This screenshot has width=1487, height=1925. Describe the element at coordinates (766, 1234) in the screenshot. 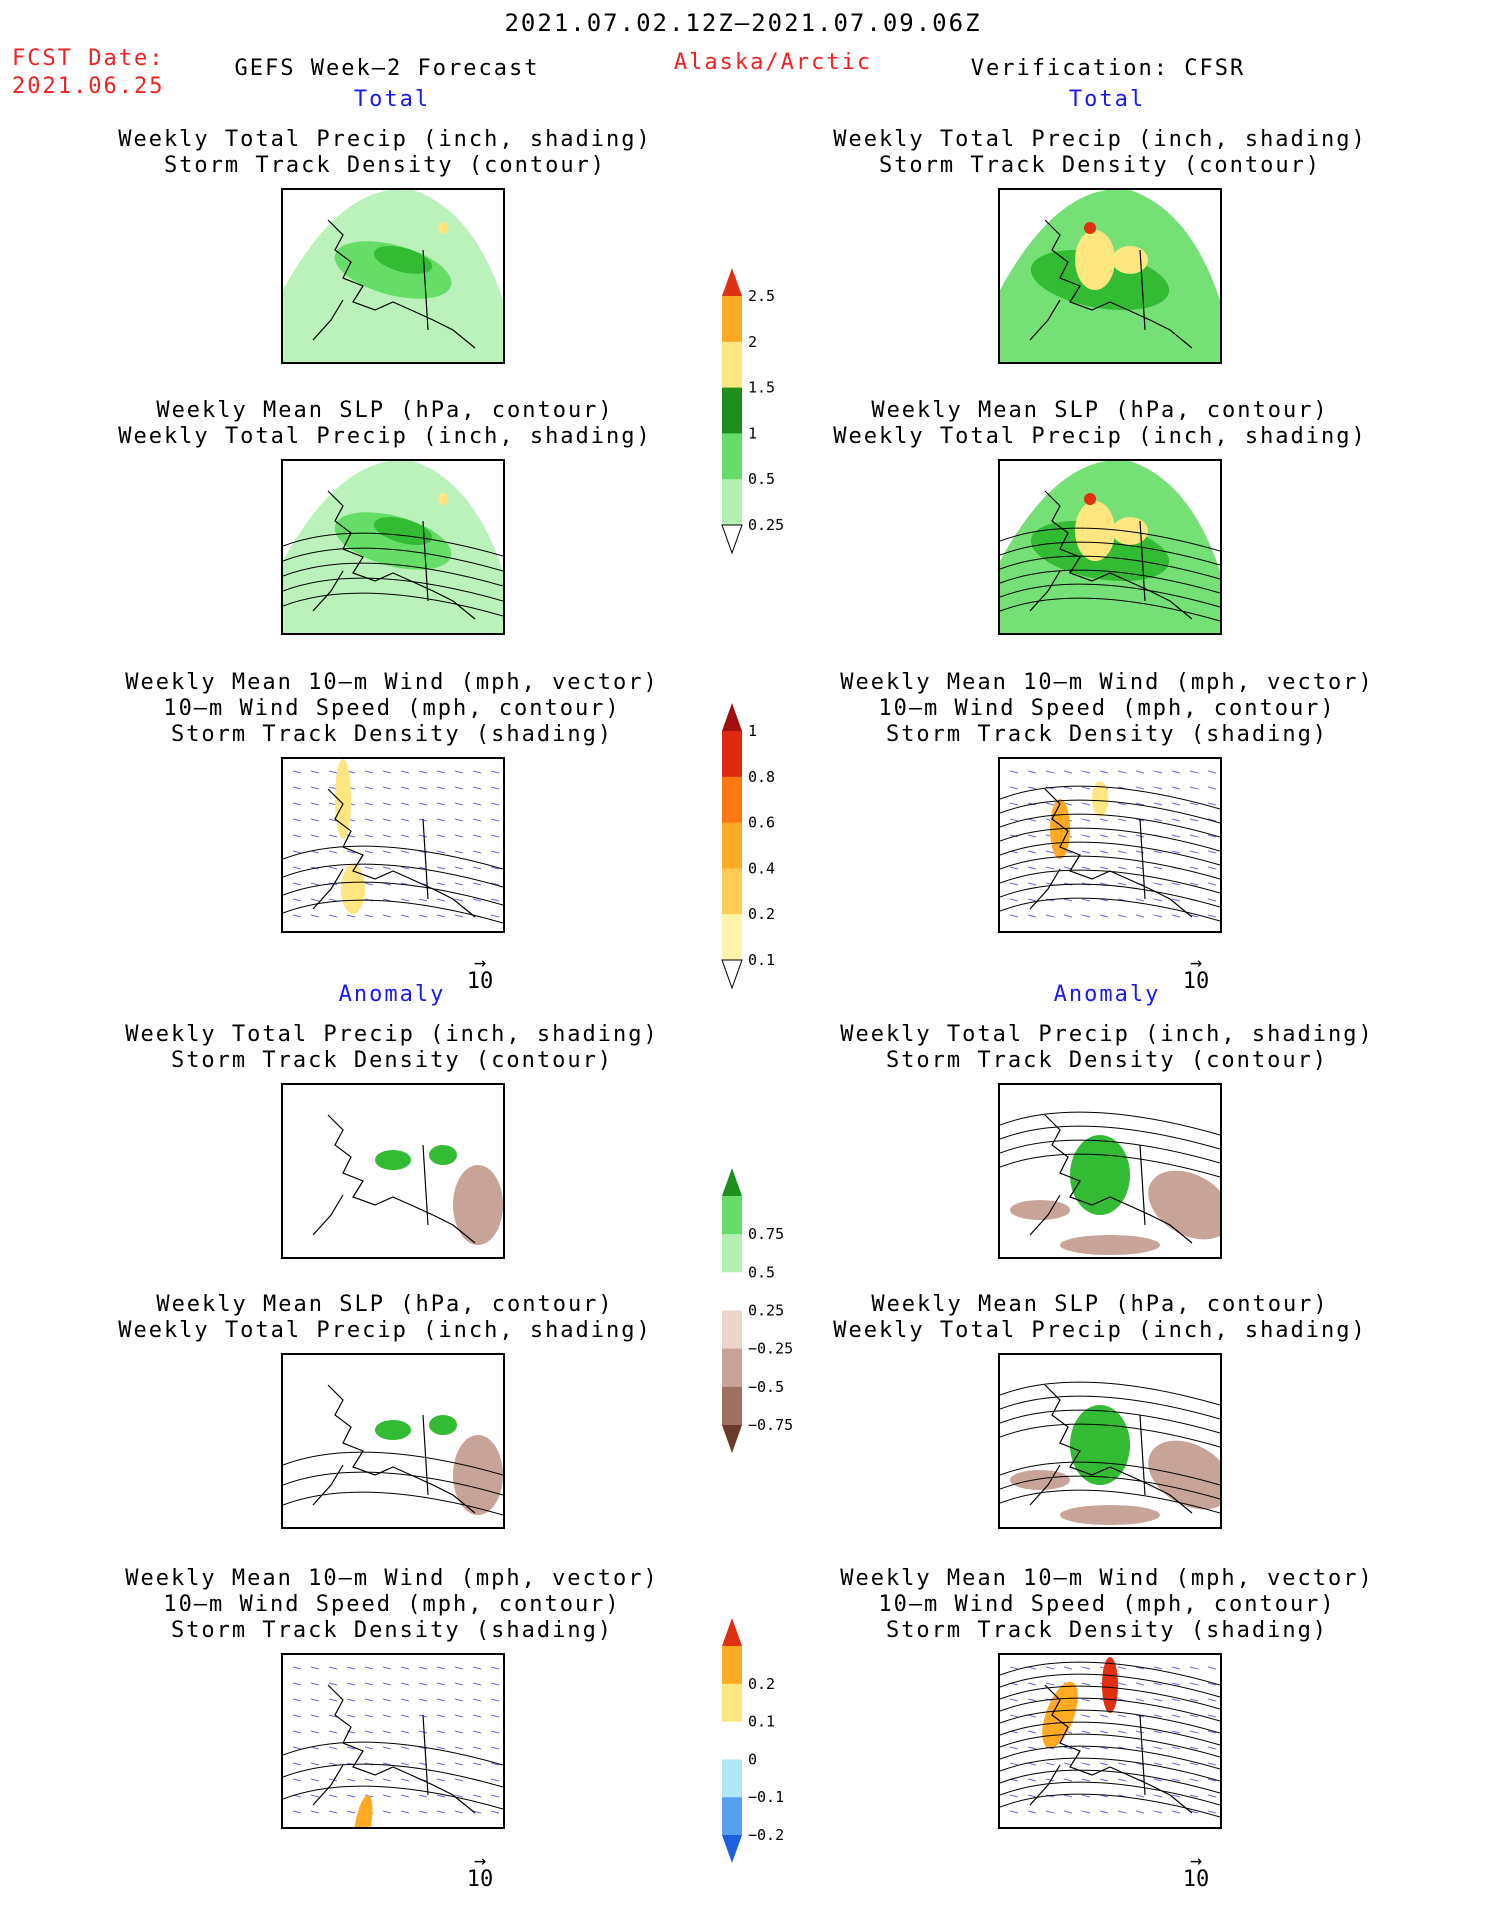

I see `colorbar-tick-label: 0.75` at that location.